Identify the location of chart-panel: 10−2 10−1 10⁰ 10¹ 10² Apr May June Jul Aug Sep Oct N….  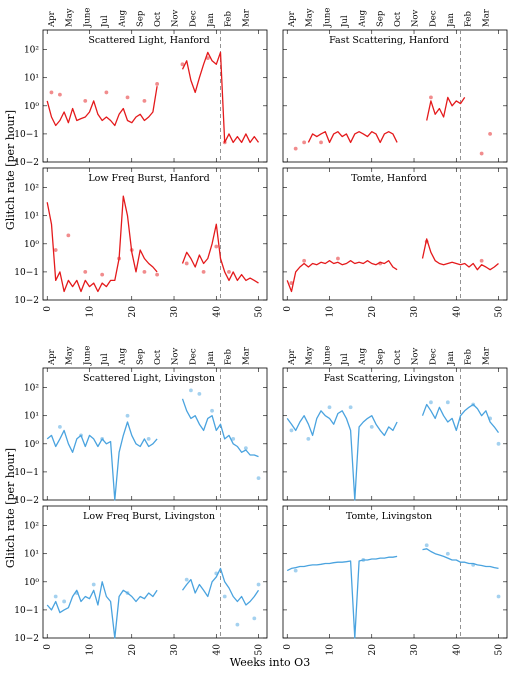
(141, 426).